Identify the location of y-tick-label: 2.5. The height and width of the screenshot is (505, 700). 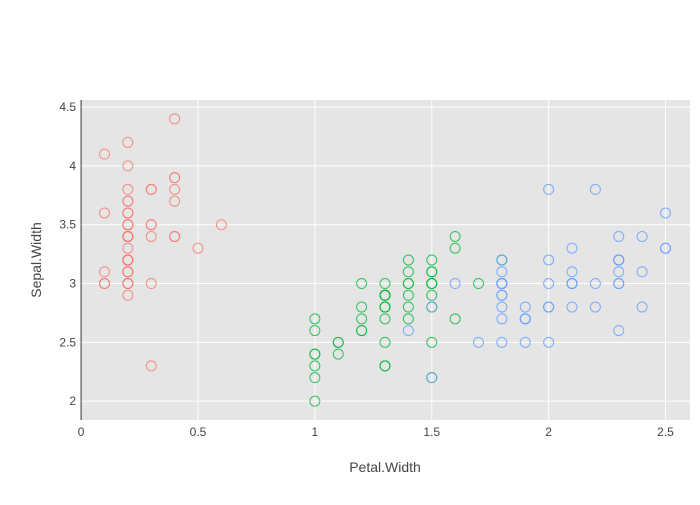
(67, 342).